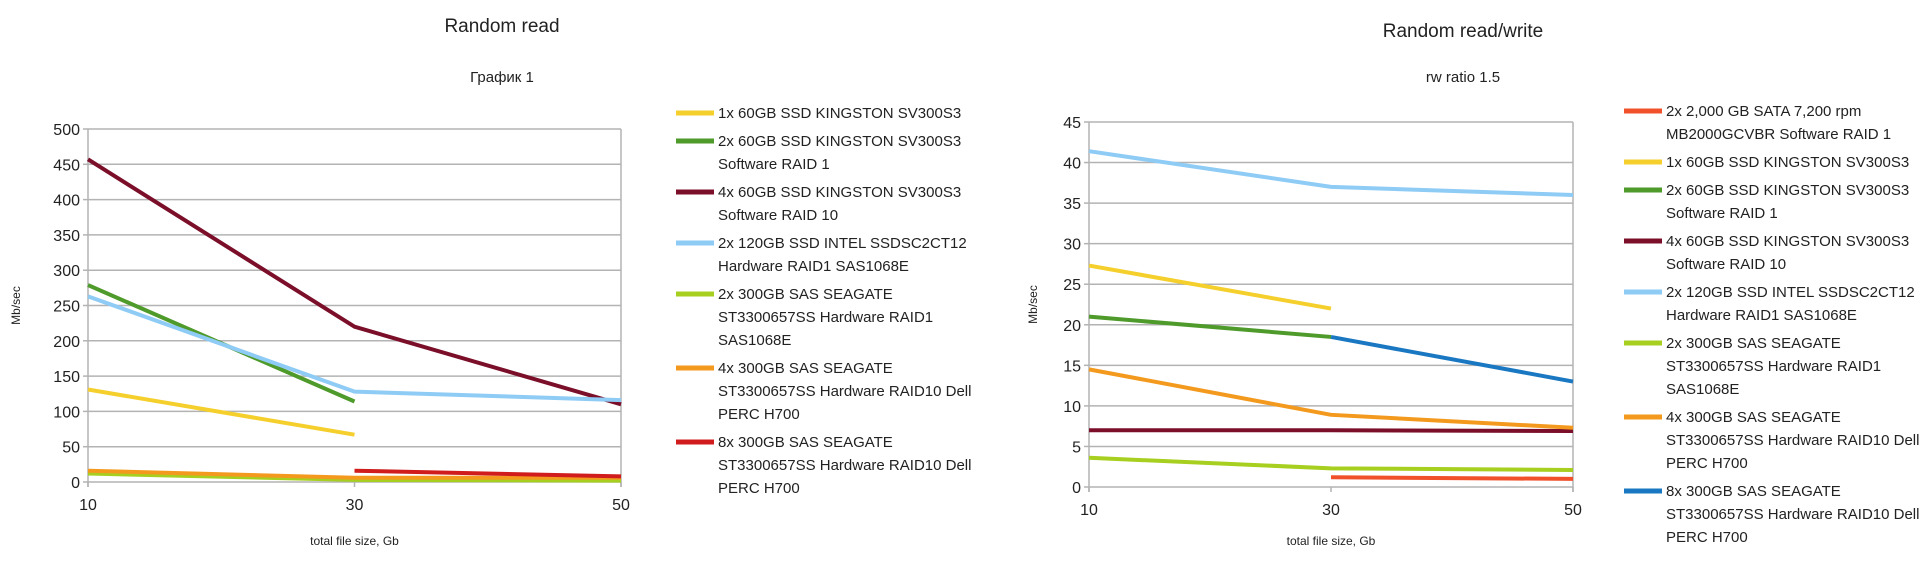  Describe the element at coordinates (1072, 407) in the screenshot. I see `y-tick-label: 10` at that location.